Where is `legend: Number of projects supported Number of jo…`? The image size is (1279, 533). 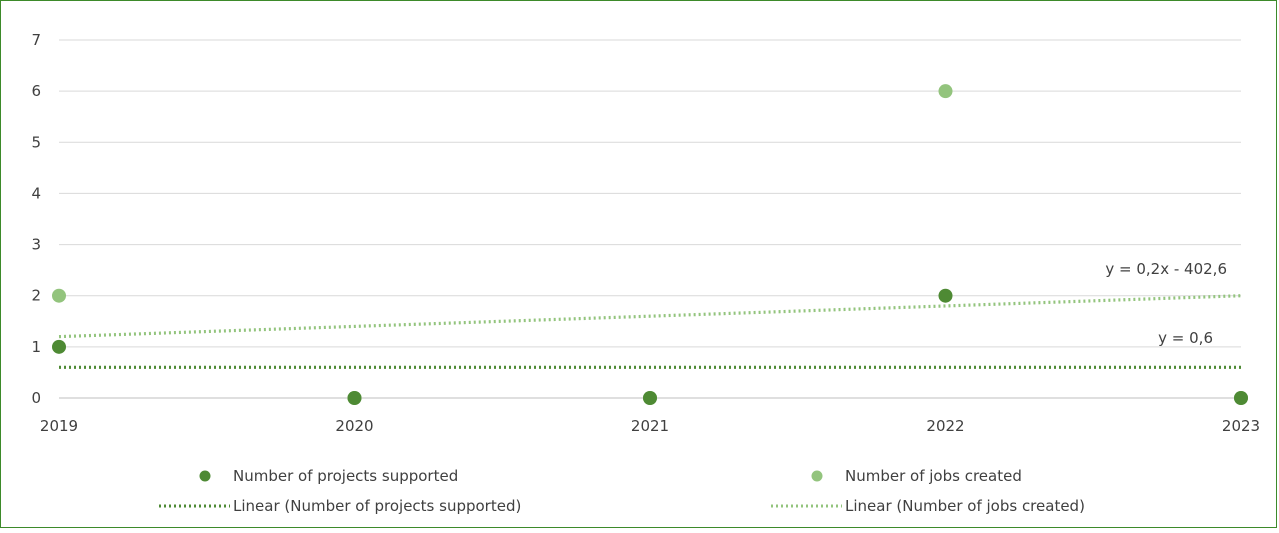 legend: Number of projects supported Number of jo… is located at coordinates (622, 491).